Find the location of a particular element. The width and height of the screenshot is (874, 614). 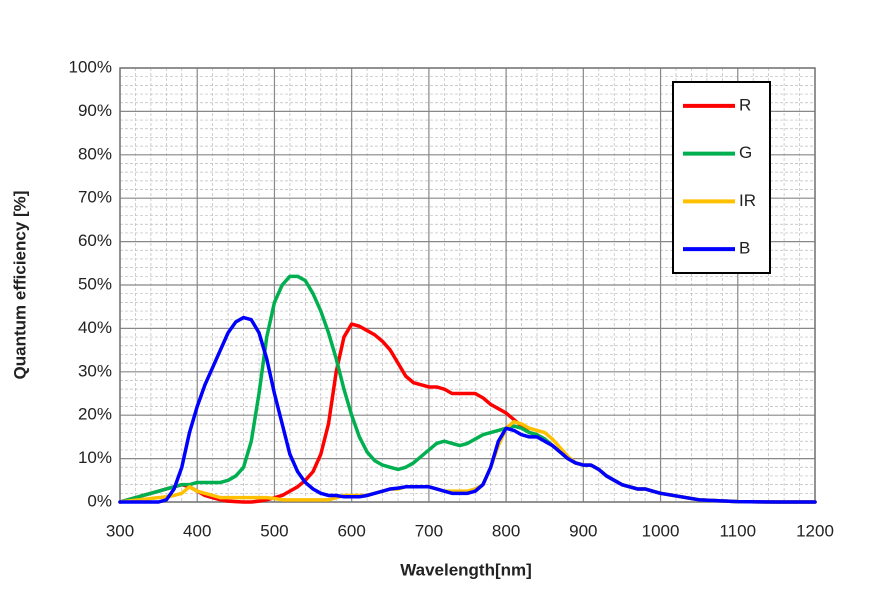

x-tick-label: 800 is located at coordinates (506, 530).